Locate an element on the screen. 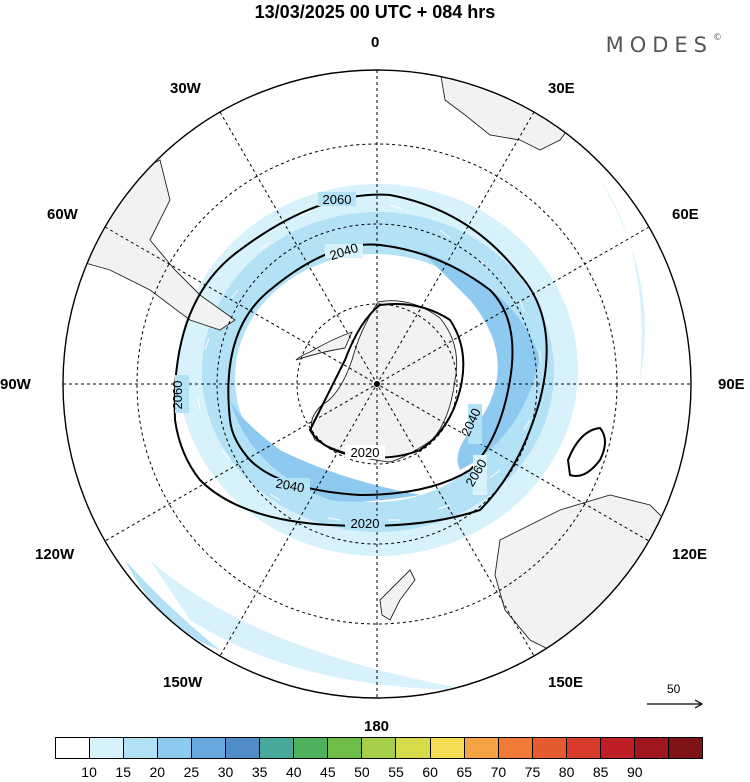 The width and height of the screenshot is (750, 782). contour-label: 2040 is located at coordinates (290, 486).